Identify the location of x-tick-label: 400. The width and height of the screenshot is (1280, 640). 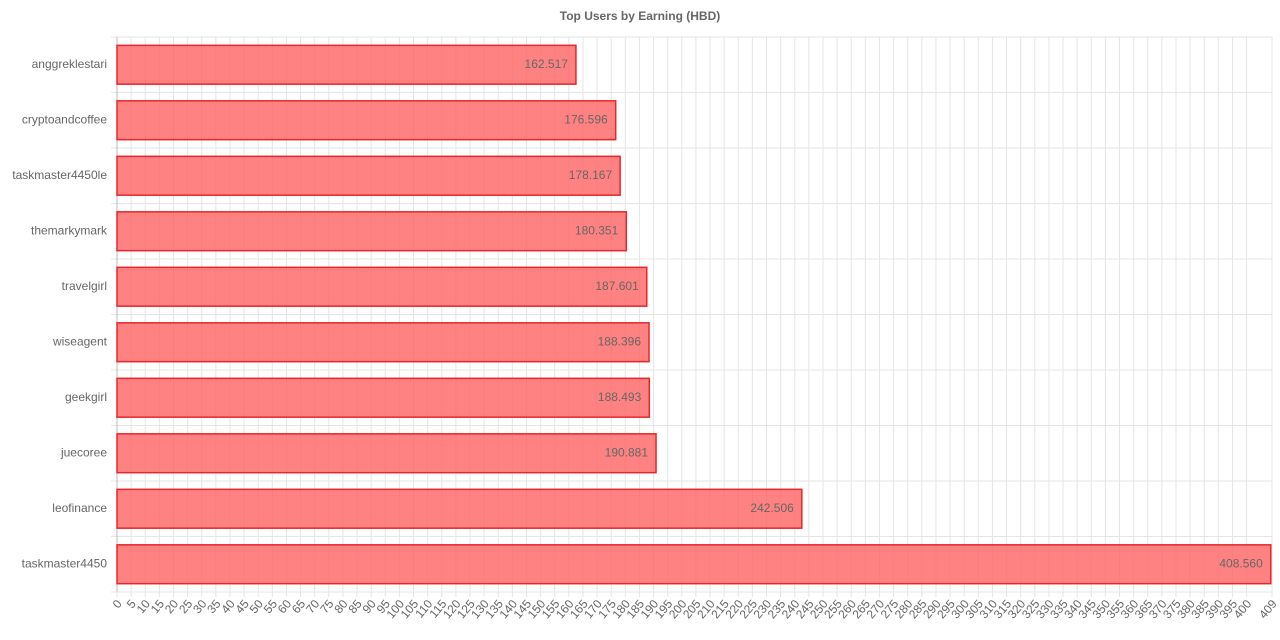
(1243, 609).